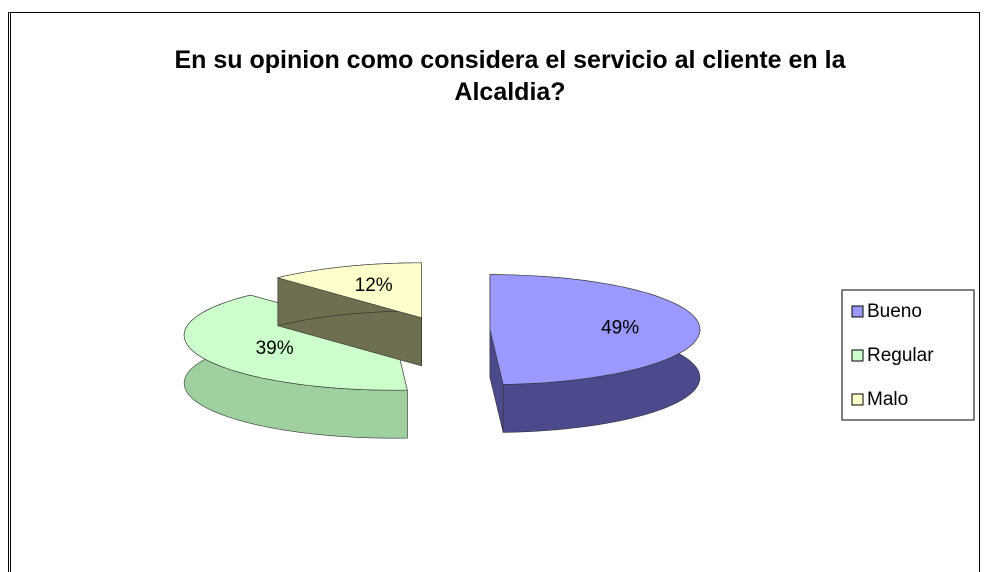 The image size is (984, 572). What do you see at coordinates (894, 311) in the screenshot?
I see `legend-label: Bueno` at bounding box center [894, 311].